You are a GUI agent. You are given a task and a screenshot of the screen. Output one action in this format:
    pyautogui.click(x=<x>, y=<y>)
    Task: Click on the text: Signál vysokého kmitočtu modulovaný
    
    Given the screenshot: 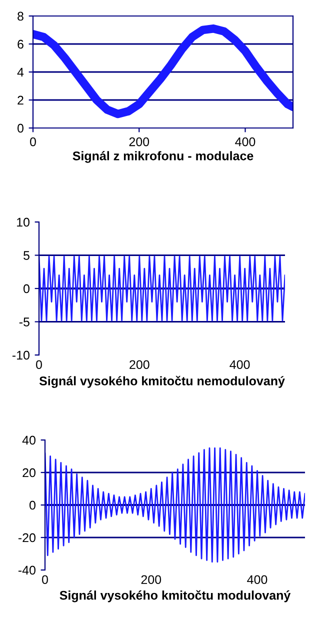 What is the action you would take?
    pyautogui.click(x=175, y=596)
    